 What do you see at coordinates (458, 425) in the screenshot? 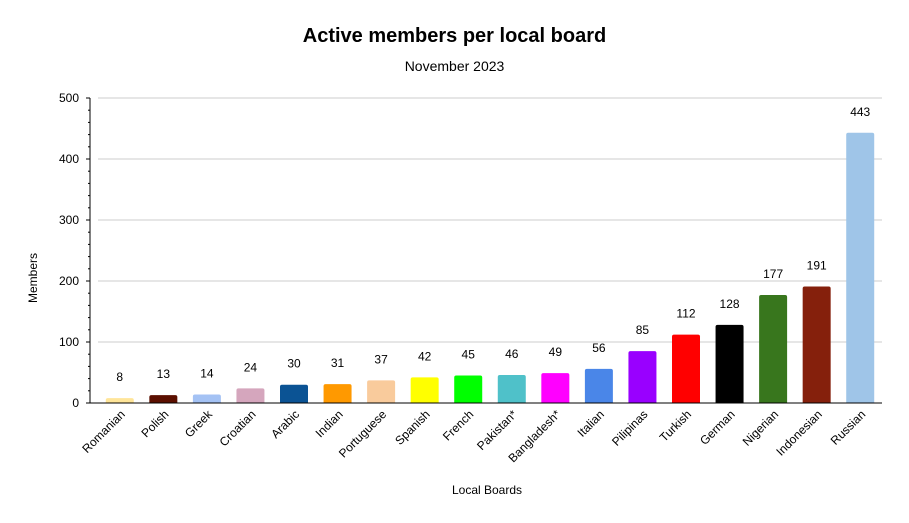
I see `x-tick-label: French` at bounding box center [458, 425].